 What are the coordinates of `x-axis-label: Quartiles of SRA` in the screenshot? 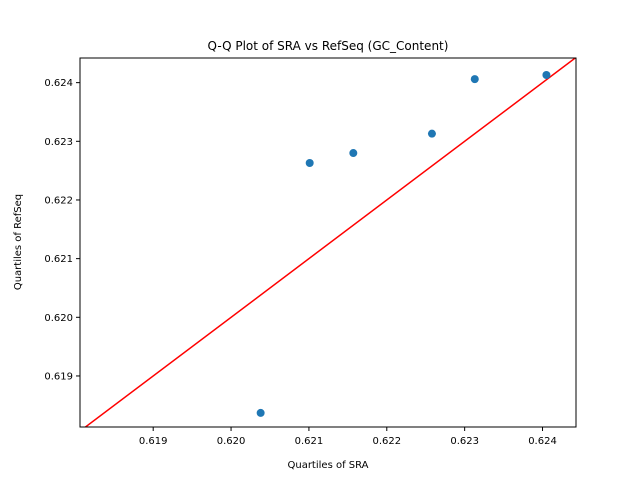 It's located at (327, 465).